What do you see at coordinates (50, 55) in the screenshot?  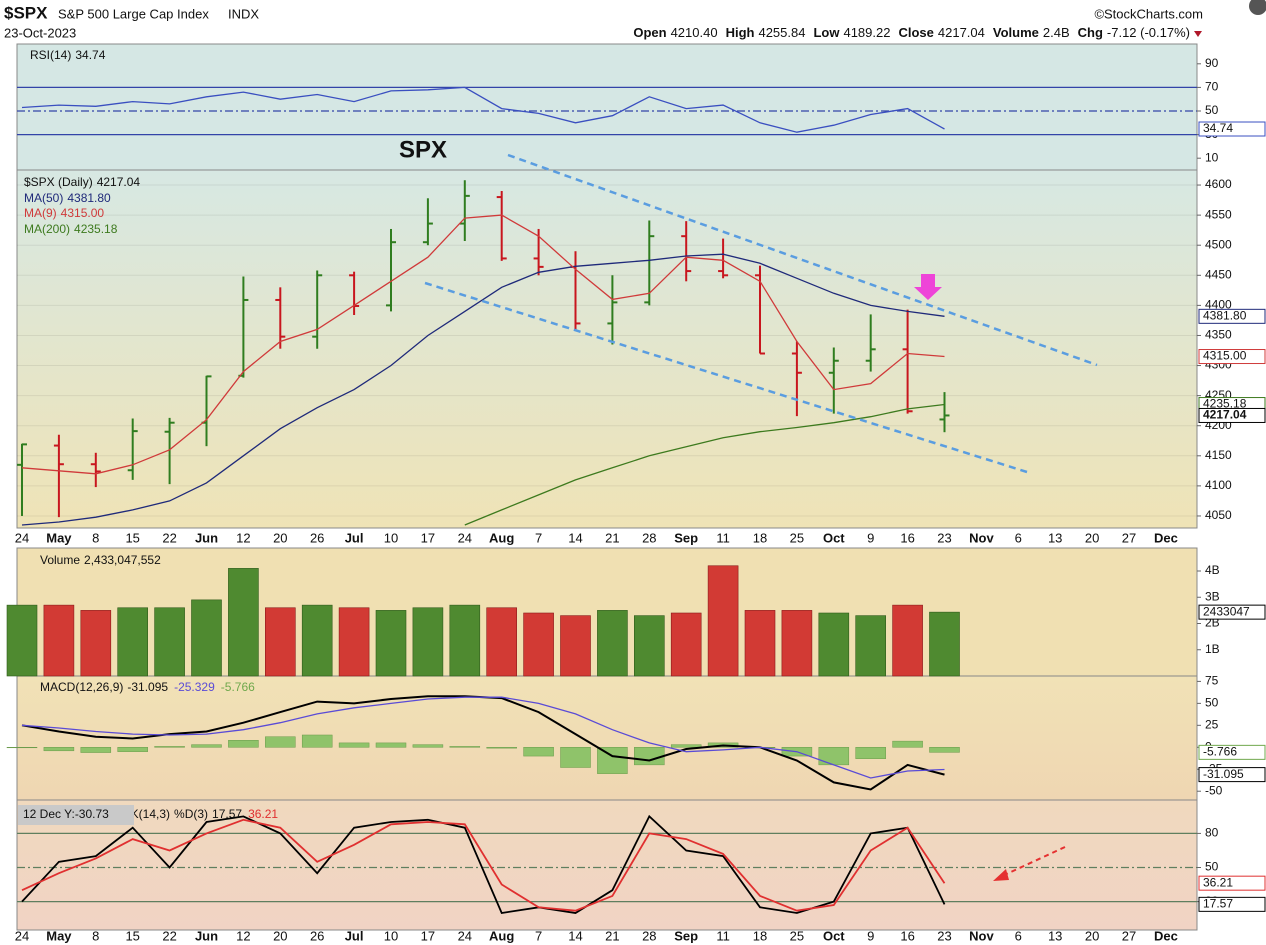 I see `rsi-name: RSI(14)` at bounding box center [50, 55].